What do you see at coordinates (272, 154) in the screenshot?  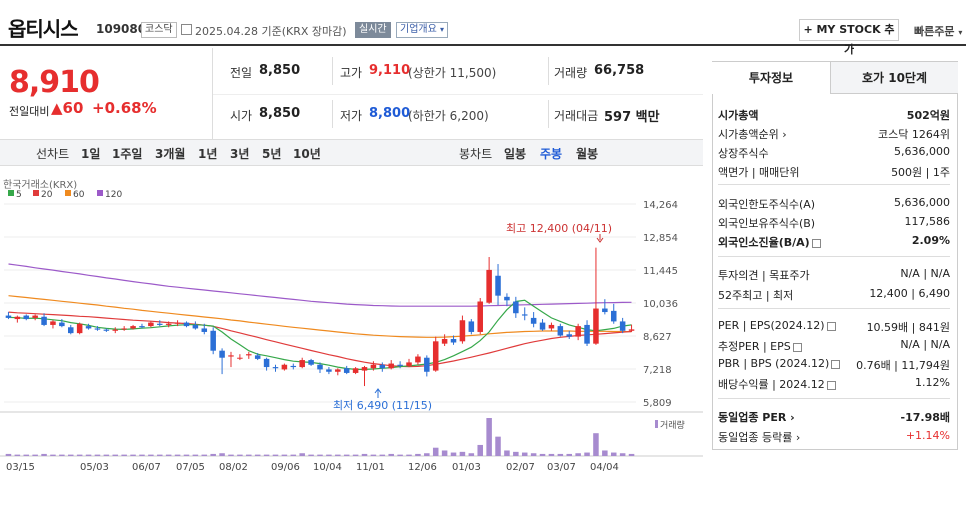 I see `tab-5y: 5년` at bounding box center [272, 154].